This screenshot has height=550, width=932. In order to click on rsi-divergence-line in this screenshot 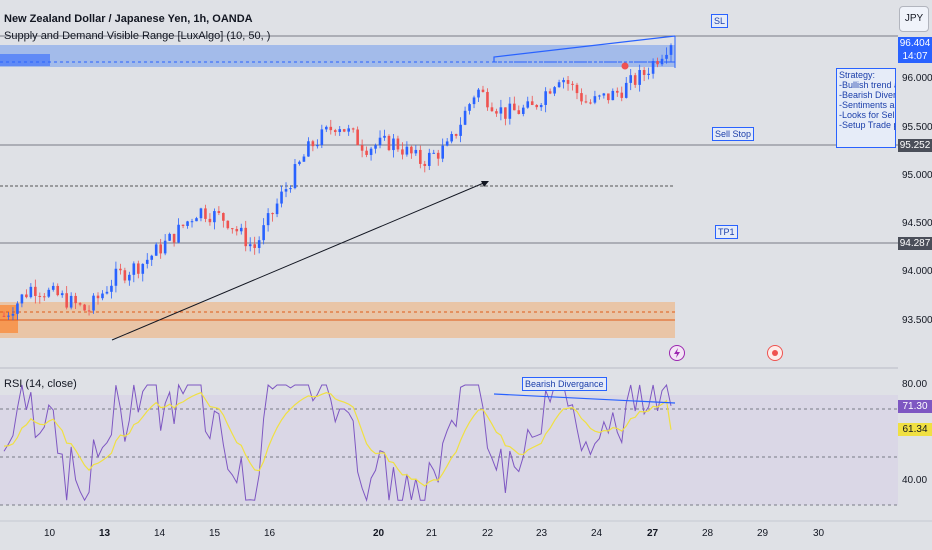, I will do `click(584, 398)`.